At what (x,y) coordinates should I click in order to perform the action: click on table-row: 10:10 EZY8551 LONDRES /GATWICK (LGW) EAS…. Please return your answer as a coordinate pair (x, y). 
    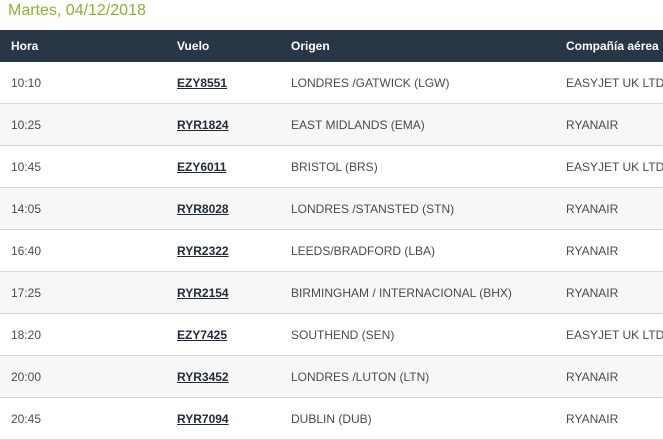
    Looking at the image, I should click on (331, 83).